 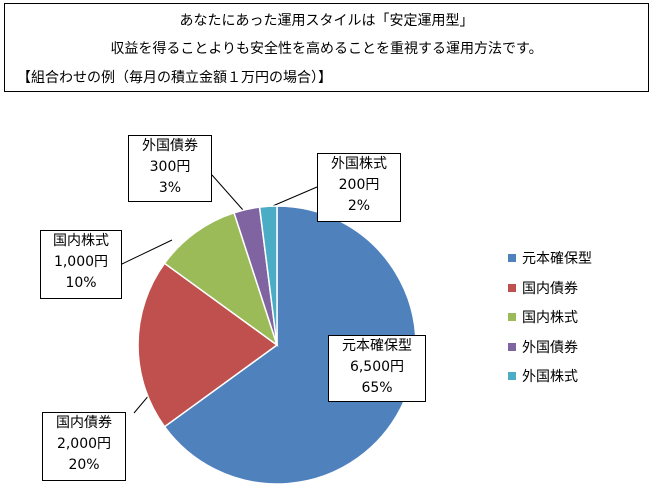 What do you see at coordinates (550, 347) in the screenshot?
I see `legend-label: 外国債券` at bounding box center [550, 347].